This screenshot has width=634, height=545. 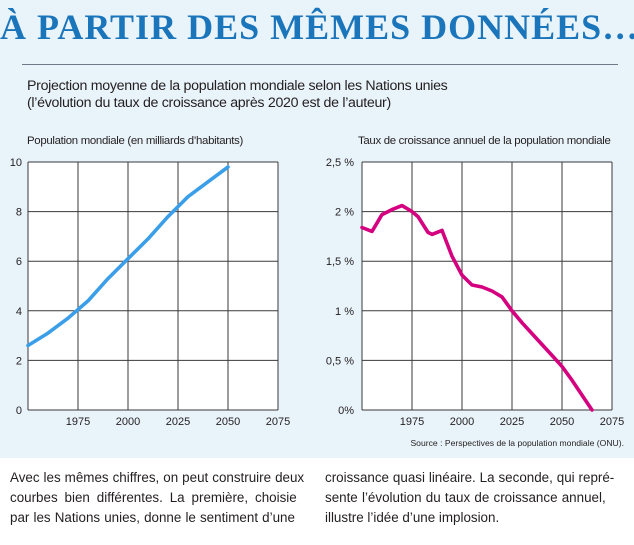 I want to click on headline-rule, so click(x=320, y=64).